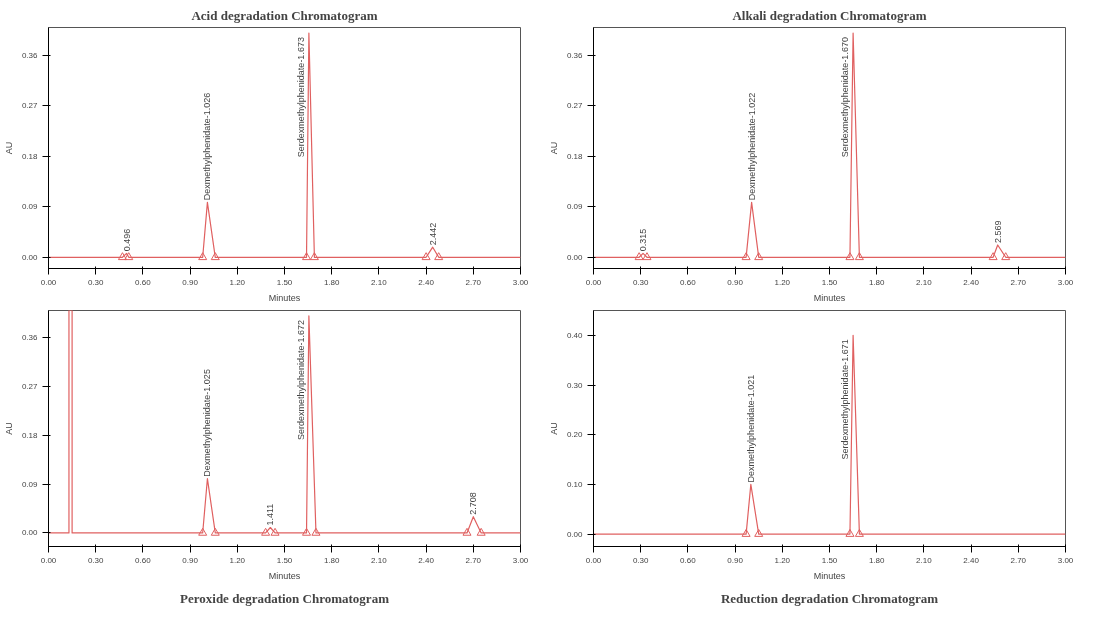 The width and height of the screenshot is (1102, 628). I want to click on annotation: 2.569, so click(997, 231).